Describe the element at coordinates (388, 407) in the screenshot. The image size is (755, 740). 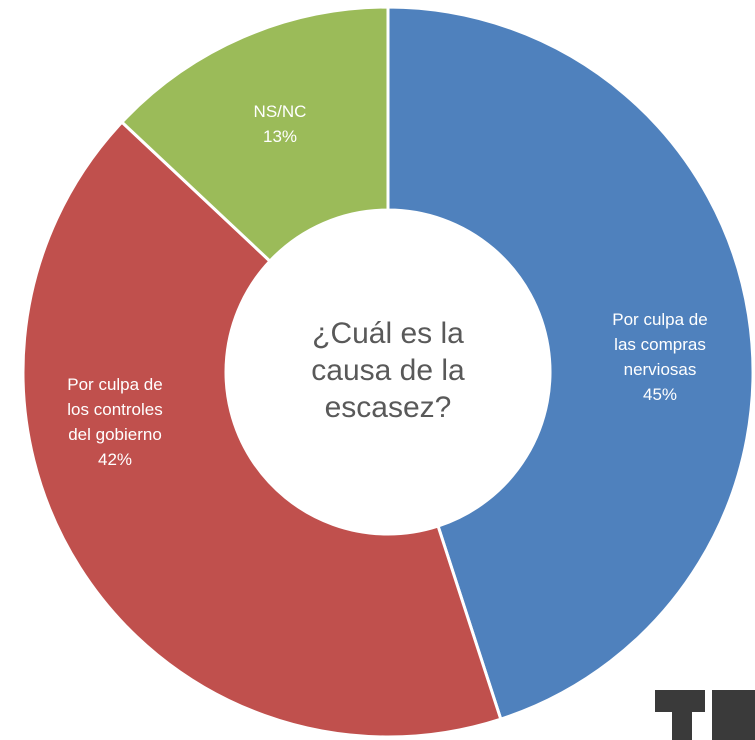
I see `center-text: escasez?` at that location.